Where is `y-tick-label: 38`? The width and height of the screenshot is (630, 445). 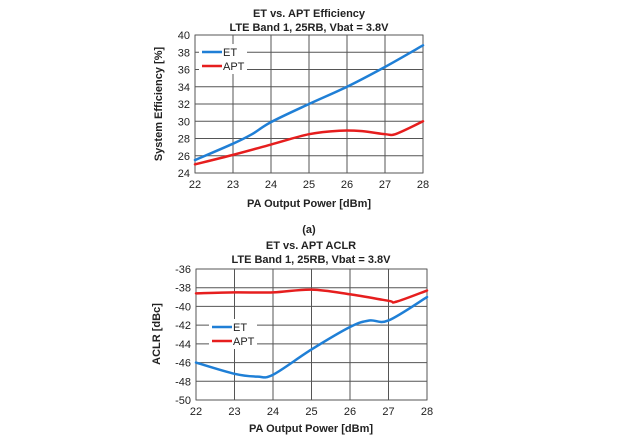
y-tick-label: 38 is located at coordinates (184, 53).